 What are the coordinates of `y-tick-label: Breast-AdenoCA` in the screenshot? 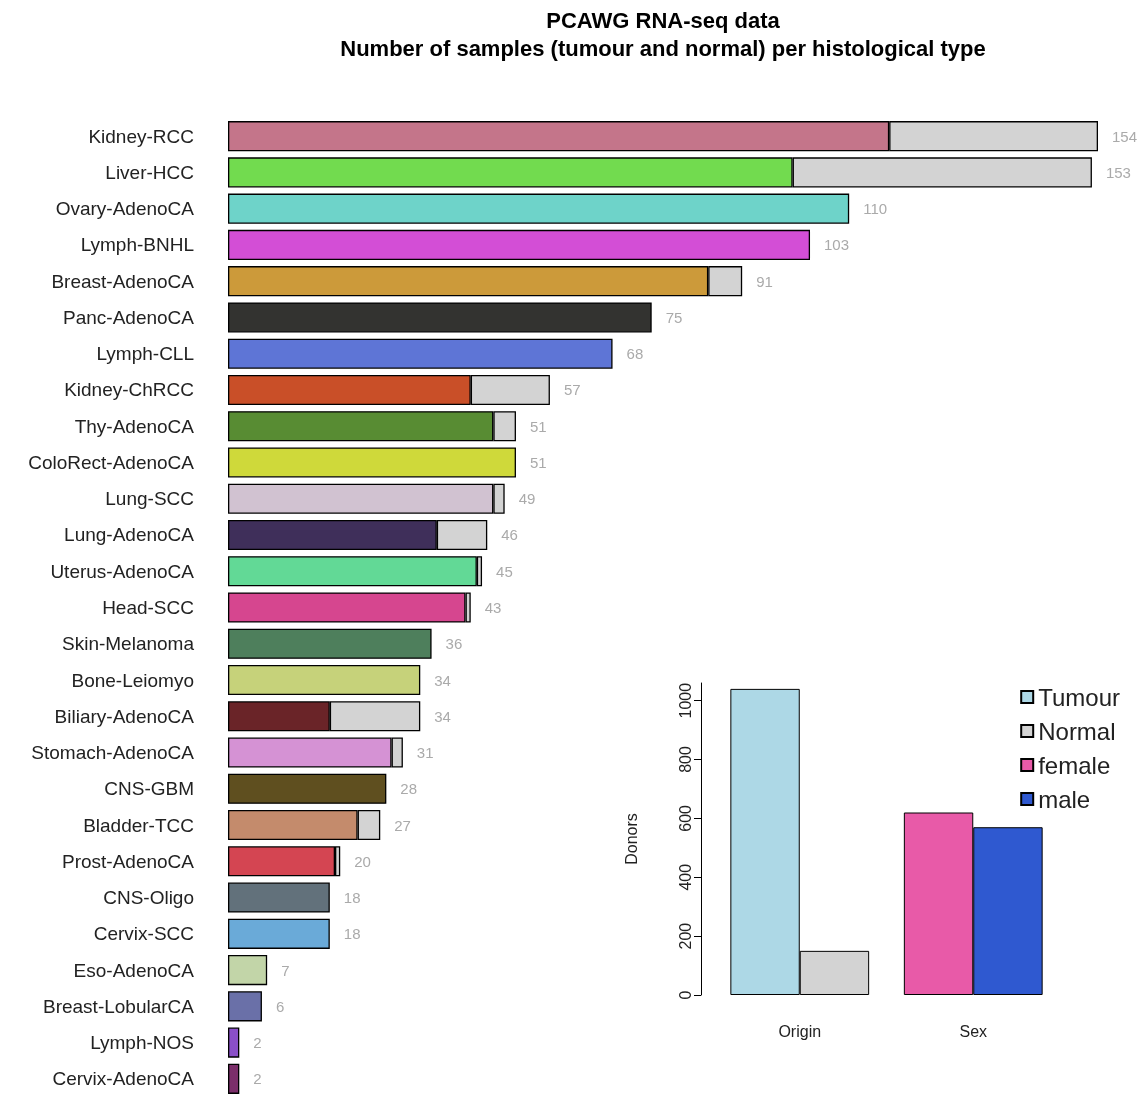 It's located at (123, 281).